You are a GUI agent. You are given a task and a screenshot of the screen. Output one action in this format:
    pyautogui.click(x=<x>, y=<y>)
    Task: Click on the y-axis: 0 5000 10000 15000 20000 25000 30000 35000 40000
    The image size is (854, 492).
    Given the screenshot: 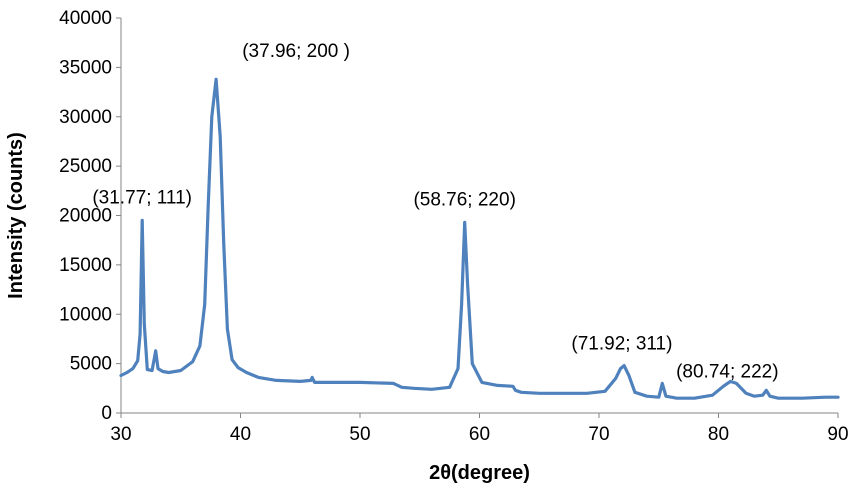 What is the action you would take?
    pyautogui.click(x=90, y=216)
    